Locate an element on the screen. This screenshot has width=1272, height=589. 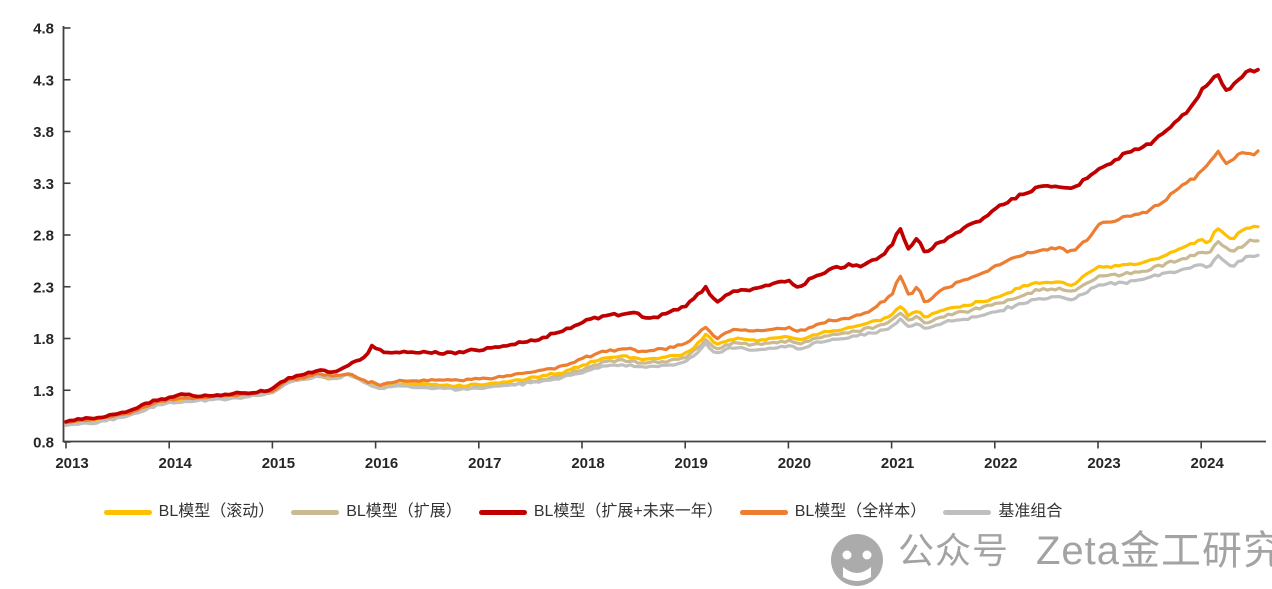
x-tick-label: 2017 is located at coordinates (484, 463).